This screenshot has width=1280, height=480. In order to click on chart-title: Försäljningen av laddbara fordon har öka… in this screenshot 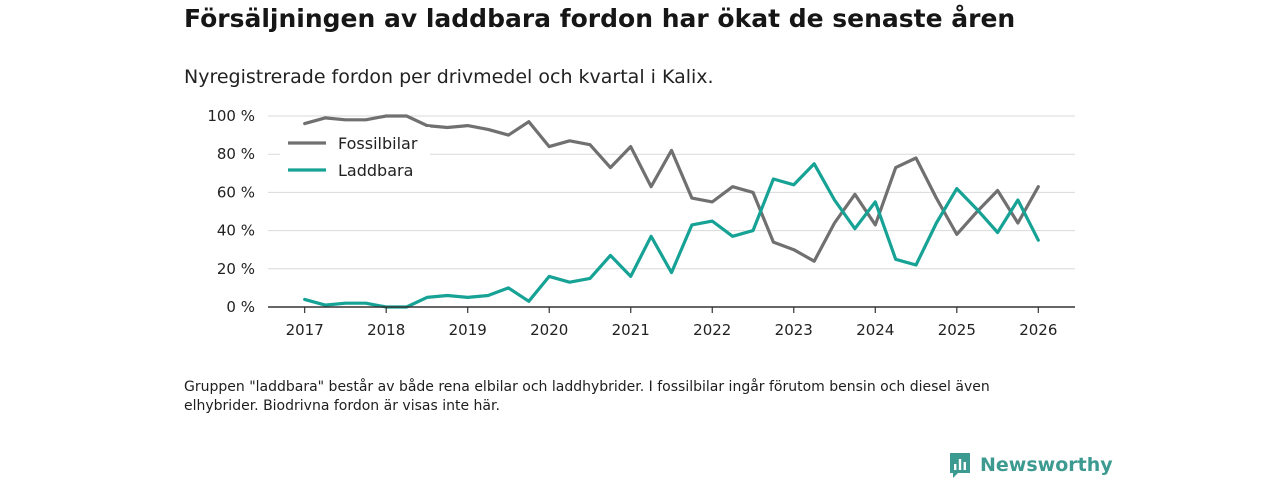, I will do `click(600, 18)`.